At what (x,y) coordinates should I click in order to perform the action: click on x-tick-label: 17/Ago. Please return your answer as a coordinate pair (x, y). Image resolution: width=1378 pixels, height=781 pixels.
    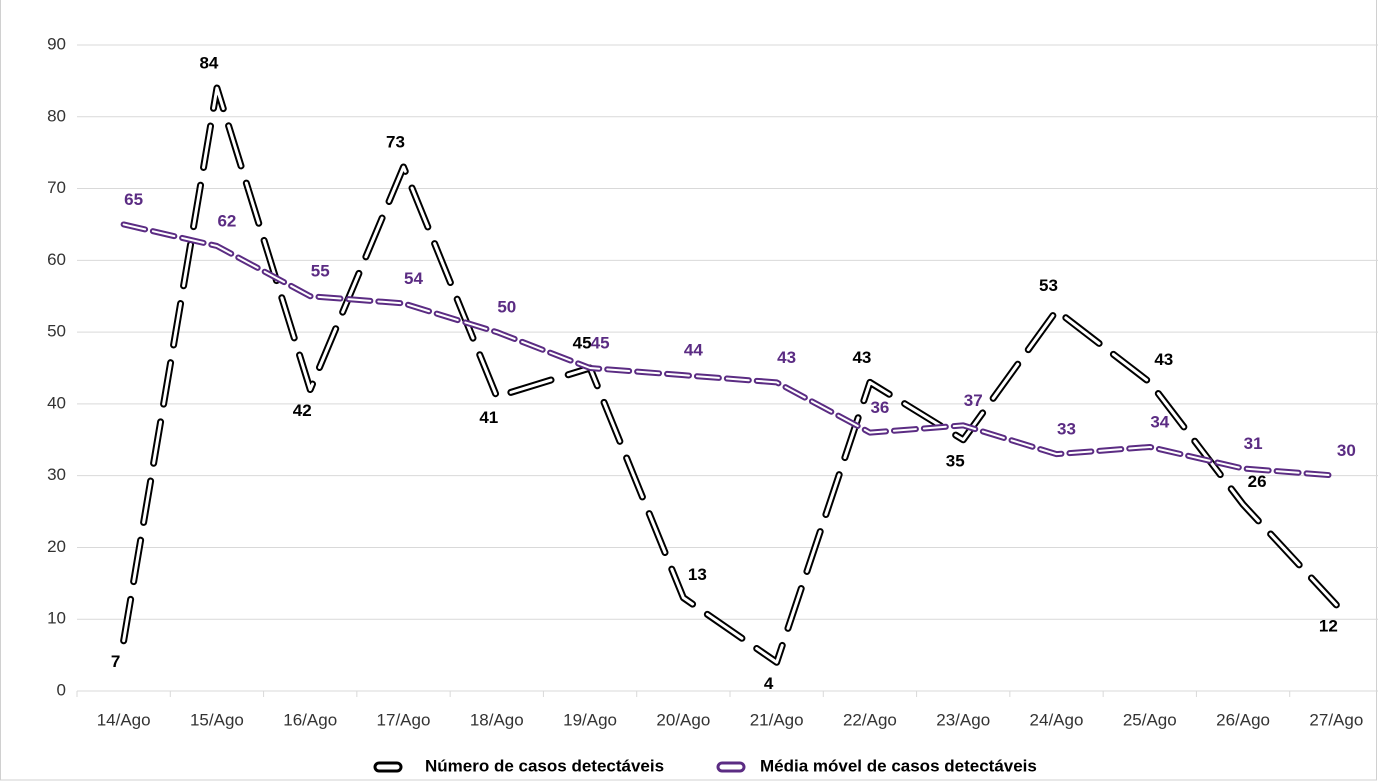
    Looking at the image, I should click on (404, 719).